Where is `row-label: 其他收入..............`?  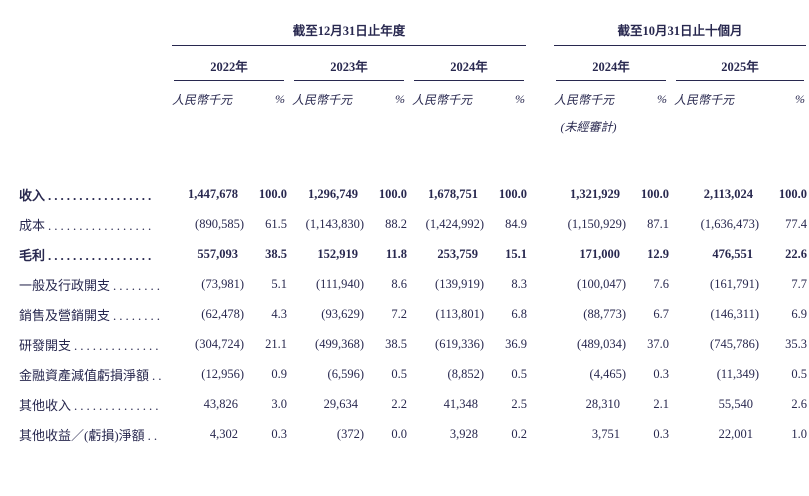 row-label: 其他收入.............. is located at coordinates (90, 405).